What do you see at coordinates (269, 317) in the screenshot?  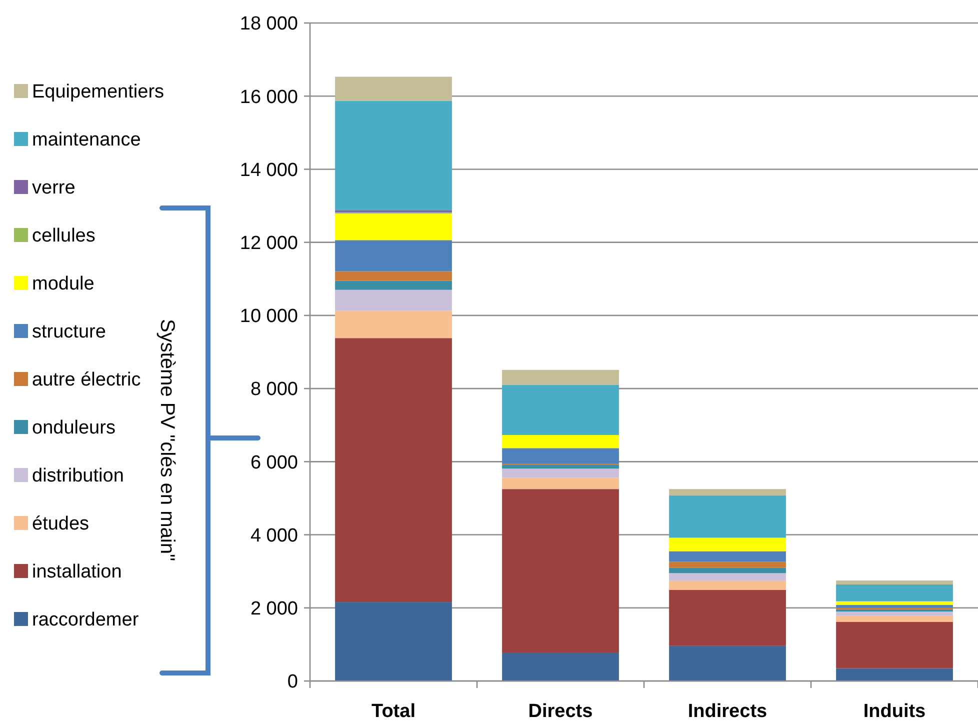 I see `y-tick-label: 10 000` at bounding box center [269, 317].